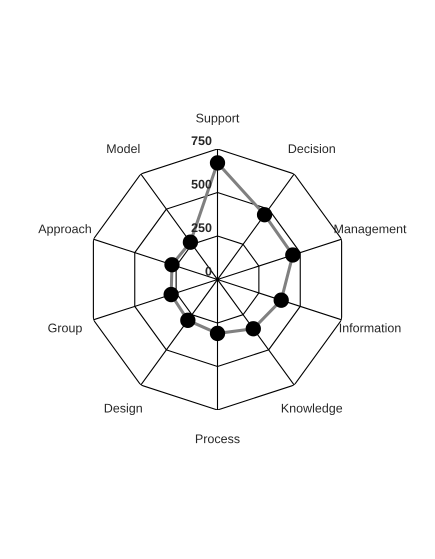 This screenshot has width=435, height=559. What do you see at coordinates (312, 409) in the screenshot?
I see `spoke-label: Knowledge` at bounding box center [312, 409].